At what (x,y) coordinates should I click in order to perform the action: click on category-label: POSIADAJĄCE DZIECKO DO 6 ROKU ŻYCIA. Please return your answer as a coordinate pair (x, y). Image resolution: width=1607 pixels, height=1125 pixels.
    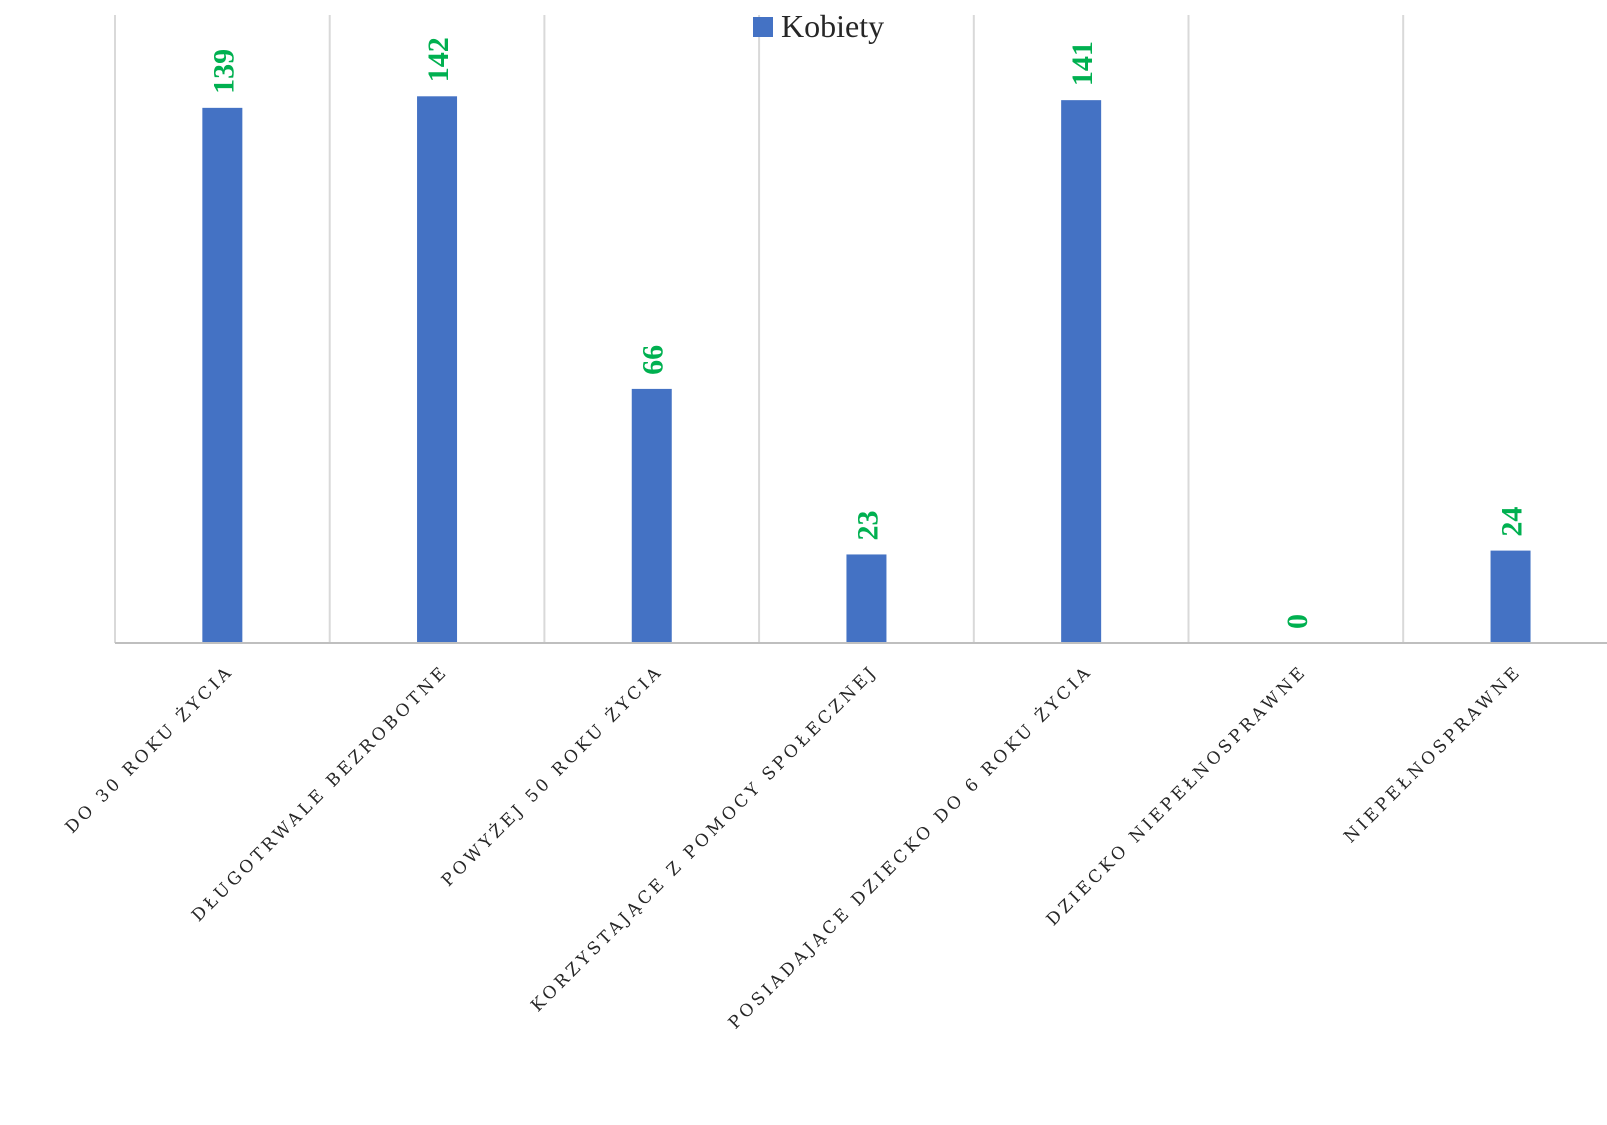
    Looking at the image, I should click on (910, 847).